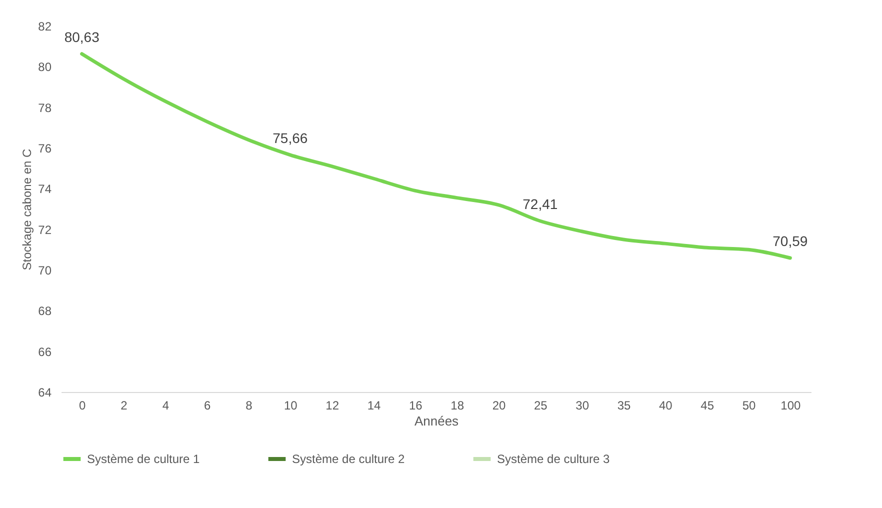 The height and width of the screenshot is (508, 882). Describe the element at coordinates (457, 405) in the screenshot. I see `x-tick-label: 18` at that location.